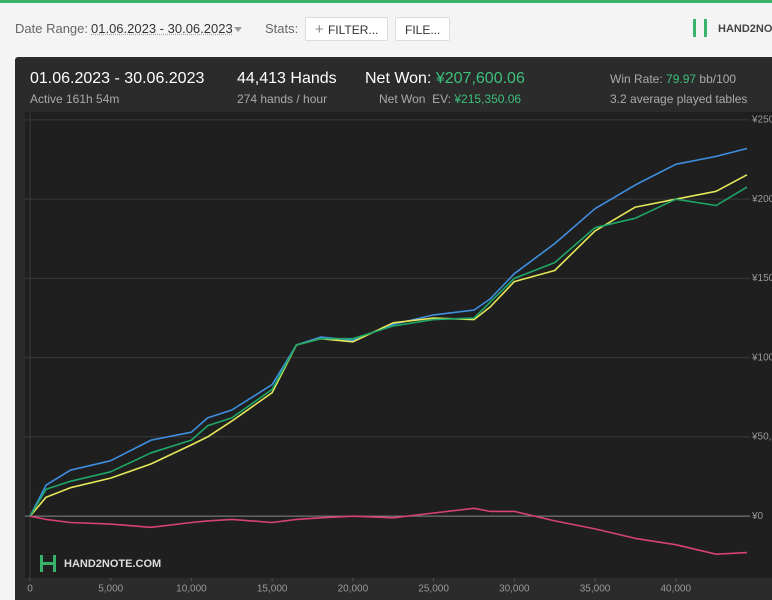 This screenshot has height=600, width=772. I want to click on date-range-label: Date Range:, so click(51, 28).